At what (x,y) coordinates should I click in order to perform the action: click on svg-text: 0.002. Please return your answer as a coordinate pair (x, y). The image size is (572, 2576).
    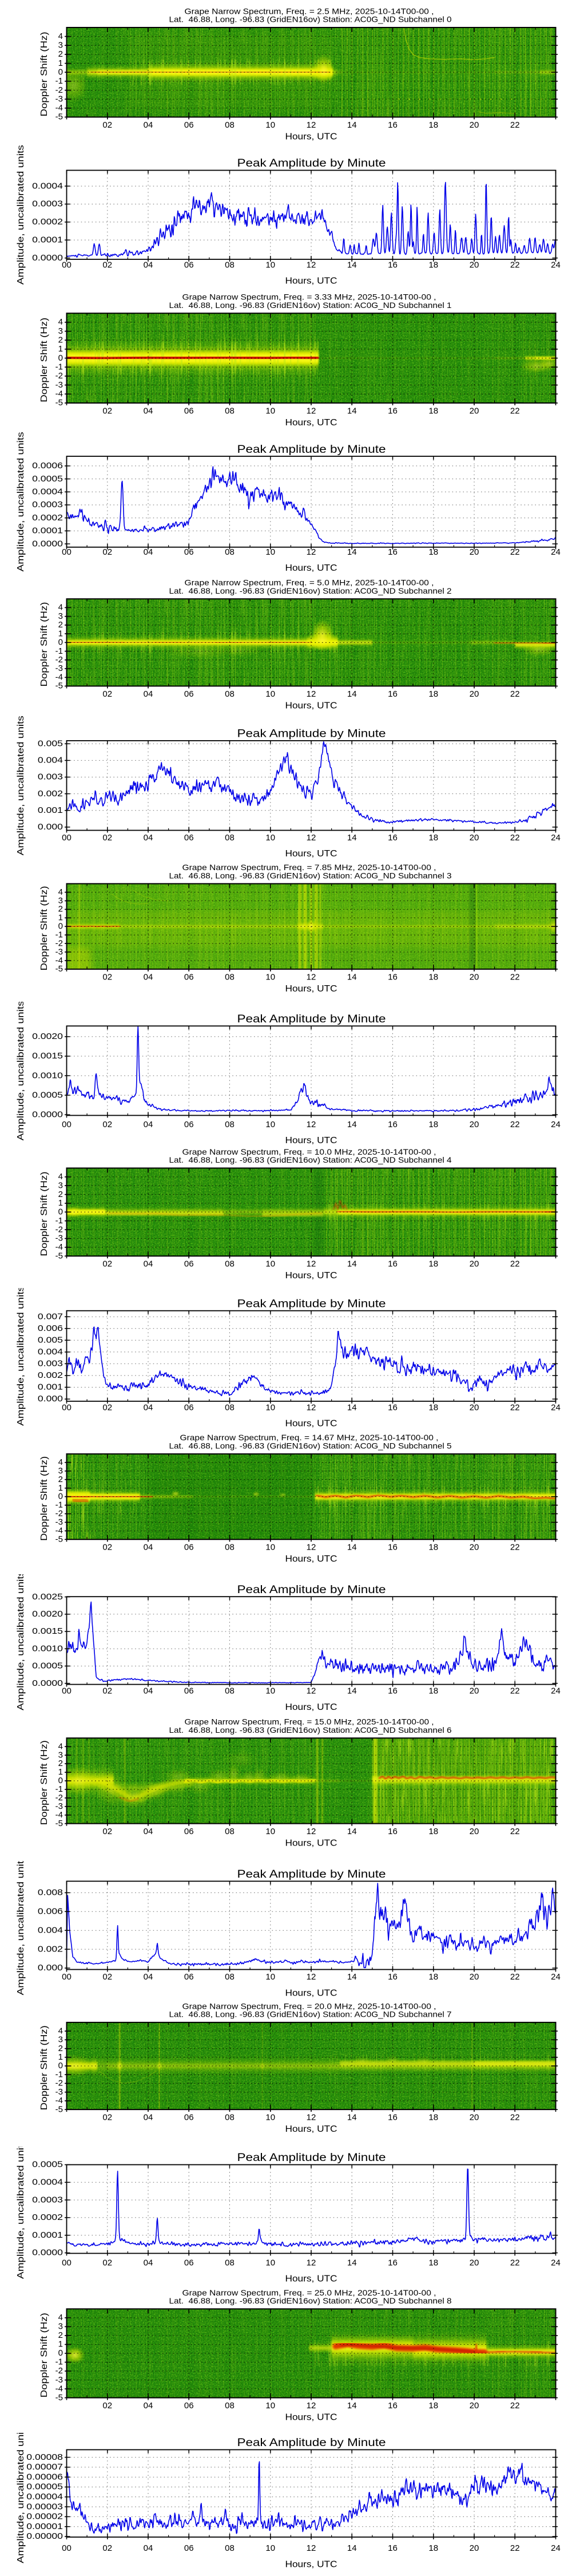
    Looking at the image, I should click on (50, 1949).